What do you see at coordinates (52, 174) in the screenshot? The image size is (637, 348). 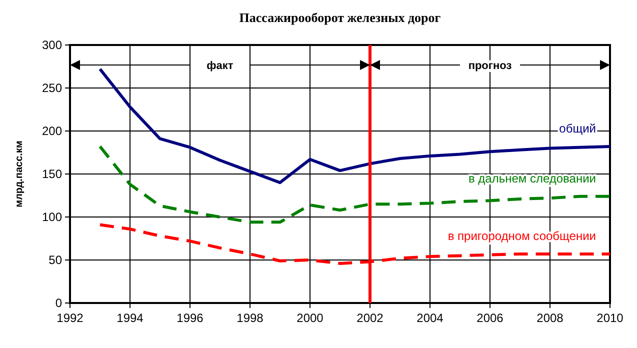 I see `y-tick-label: 150` at bounding box center [52, 174].